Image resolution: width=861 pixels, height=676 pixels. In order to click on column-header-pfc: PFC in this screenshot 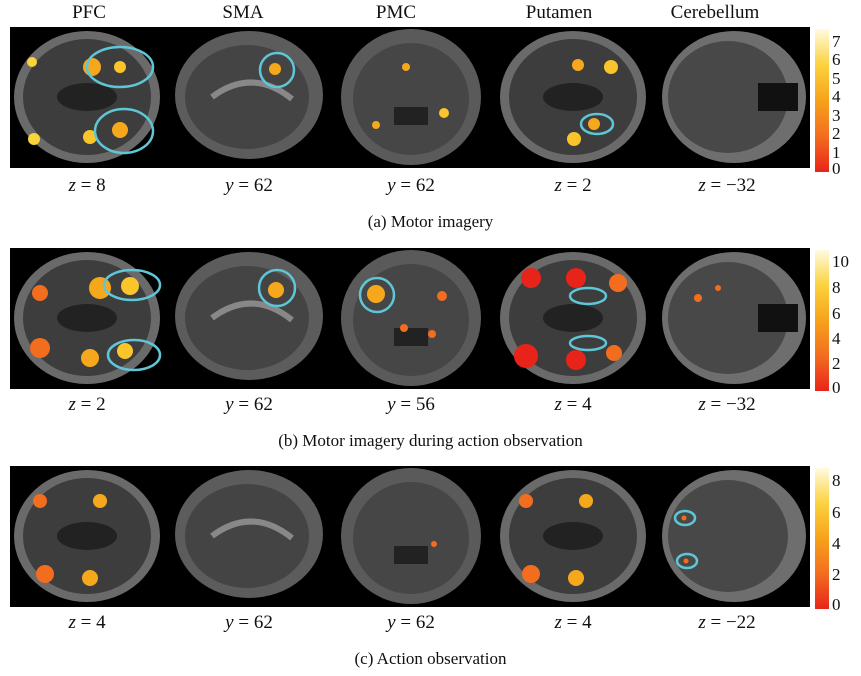, I will do `click(89, 12)`.